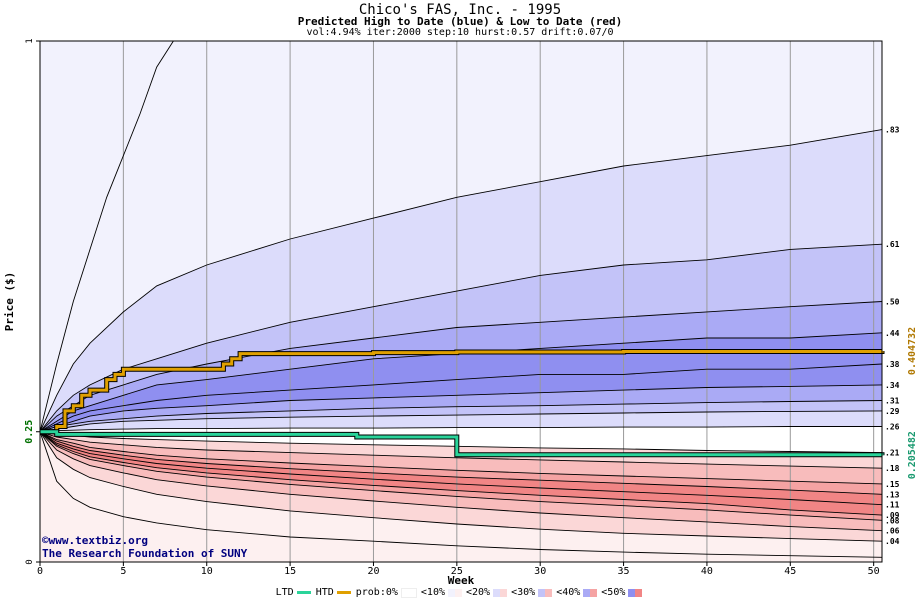 The height and width of the screenshot is (600, 920). What do you see at coordinates (376, 592) in the screenshot?
I see `legend-prob-label: prob:0%` at bounding box center [376, 592].